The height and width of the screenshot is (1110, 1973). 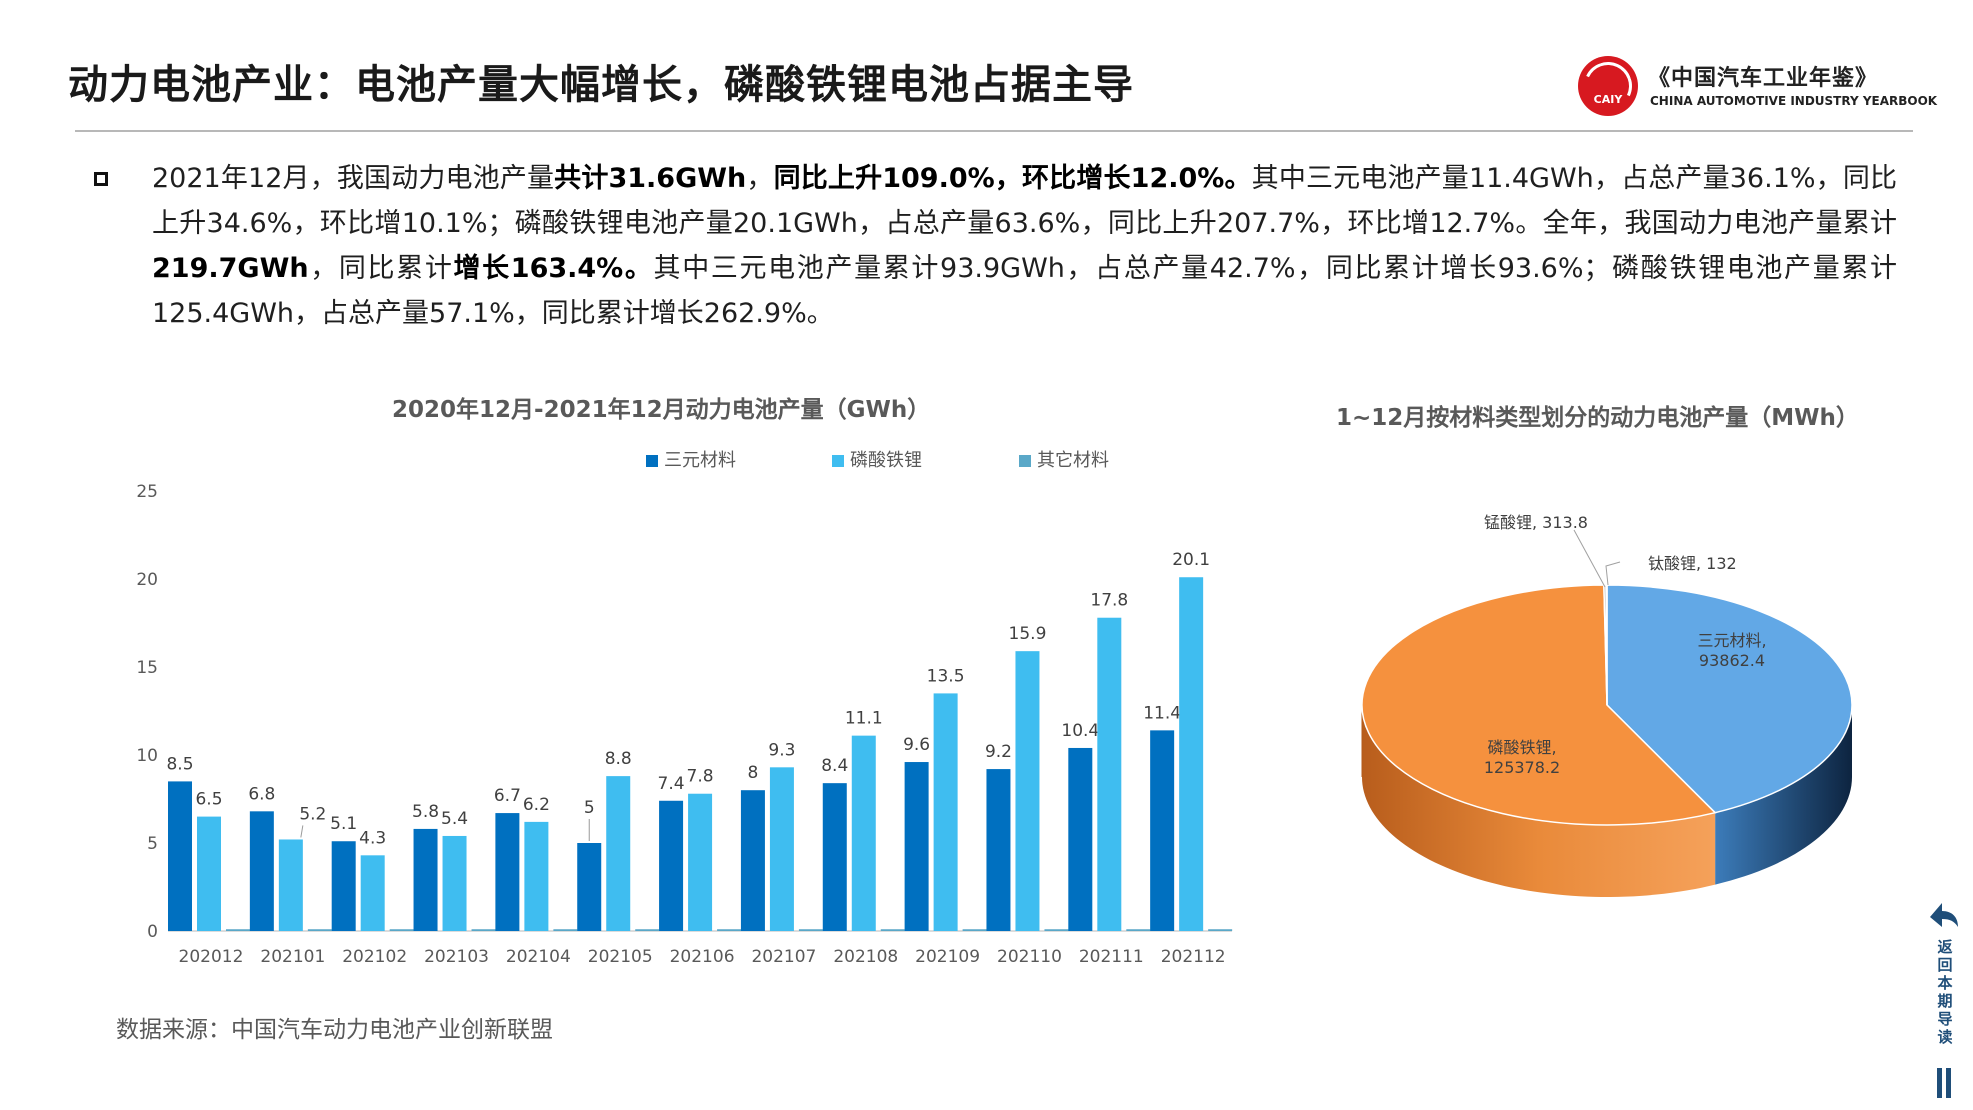 I want to click on bar-data-label: 7.8, so click(x=700, y=777).